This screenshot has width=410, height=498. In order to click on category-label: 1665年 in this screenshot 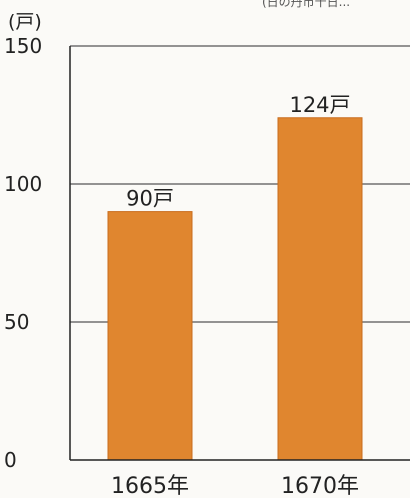, I will do `click(150, 486)`.